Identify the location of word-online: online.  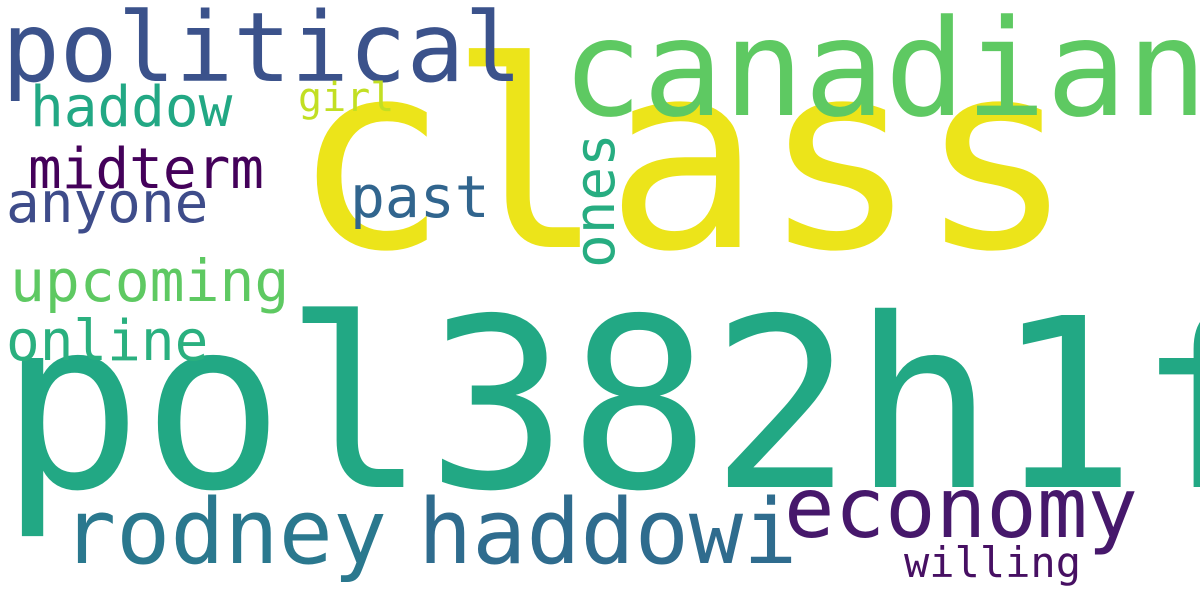
(107, 341).